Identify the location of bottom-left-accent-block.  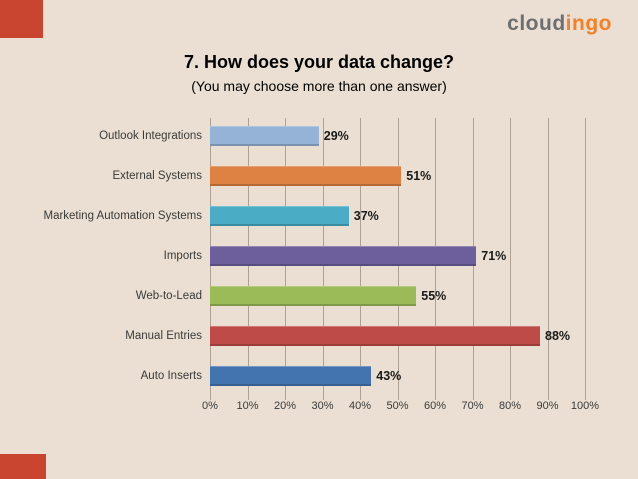
(23, 466).